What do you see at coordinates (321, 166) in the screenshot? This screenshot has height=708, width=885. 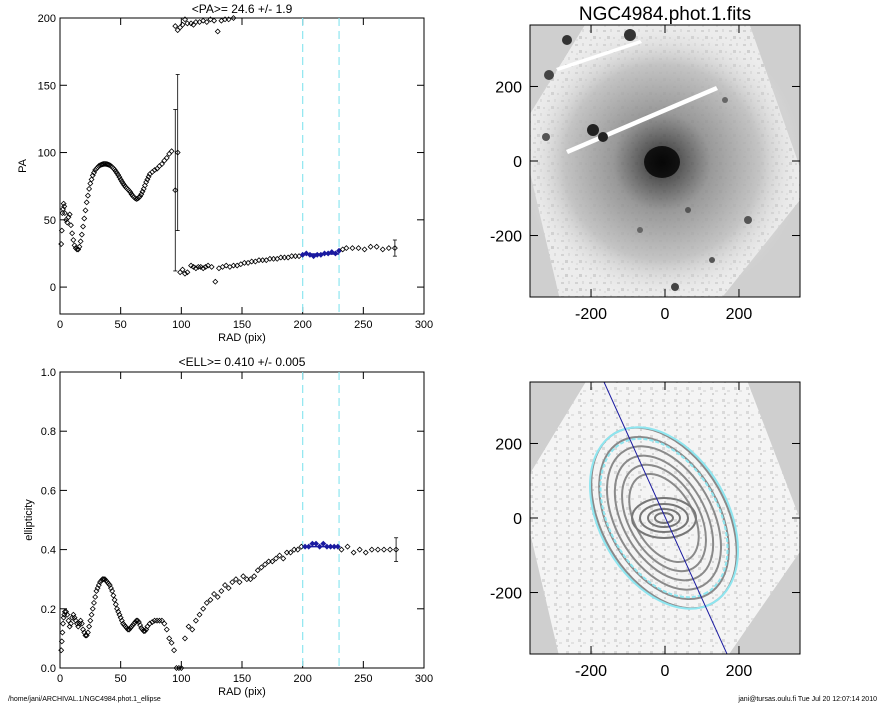 I see `pa-range-lines` at bounding box center [321, 166].